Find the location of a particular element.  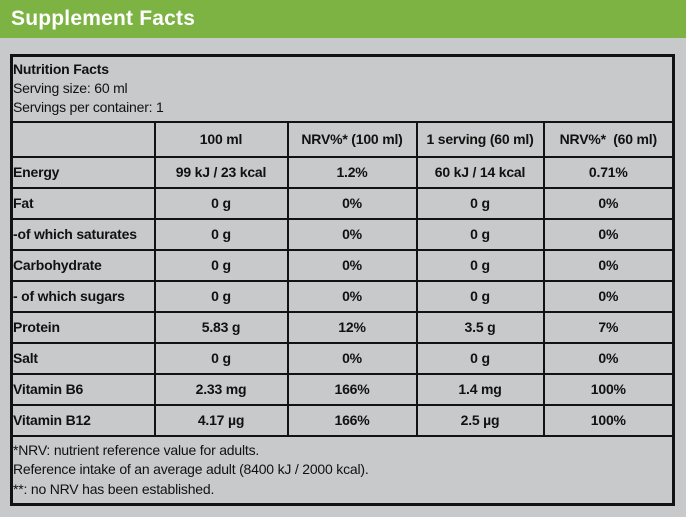

table-row-vitamin-b6: Vitamin B6 2.33 mg 166% 1.4 mg 100% is located at coordinates (342, 389).